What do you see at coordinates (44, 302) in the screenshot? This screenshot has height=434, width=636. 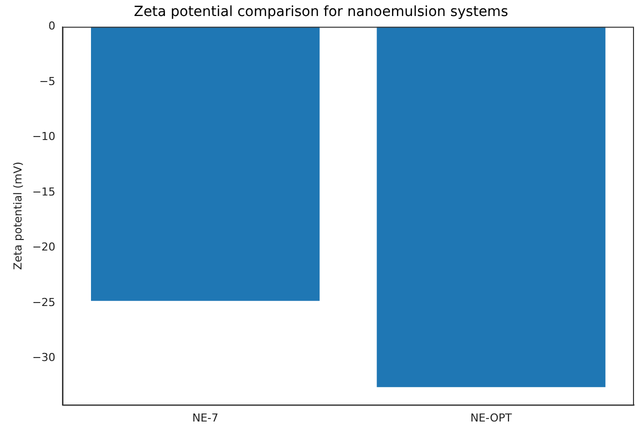 I see `y-tick-label: −25` at bounding box center [44, 302].